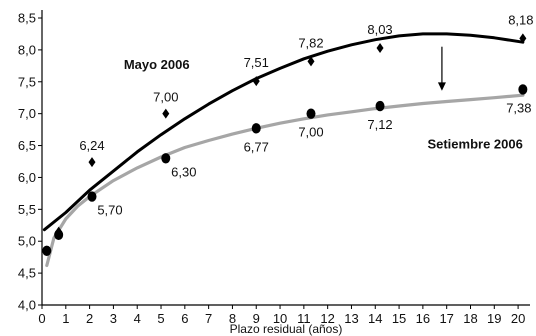  I want to click on x-tick-label: 8, so click(232, 318).